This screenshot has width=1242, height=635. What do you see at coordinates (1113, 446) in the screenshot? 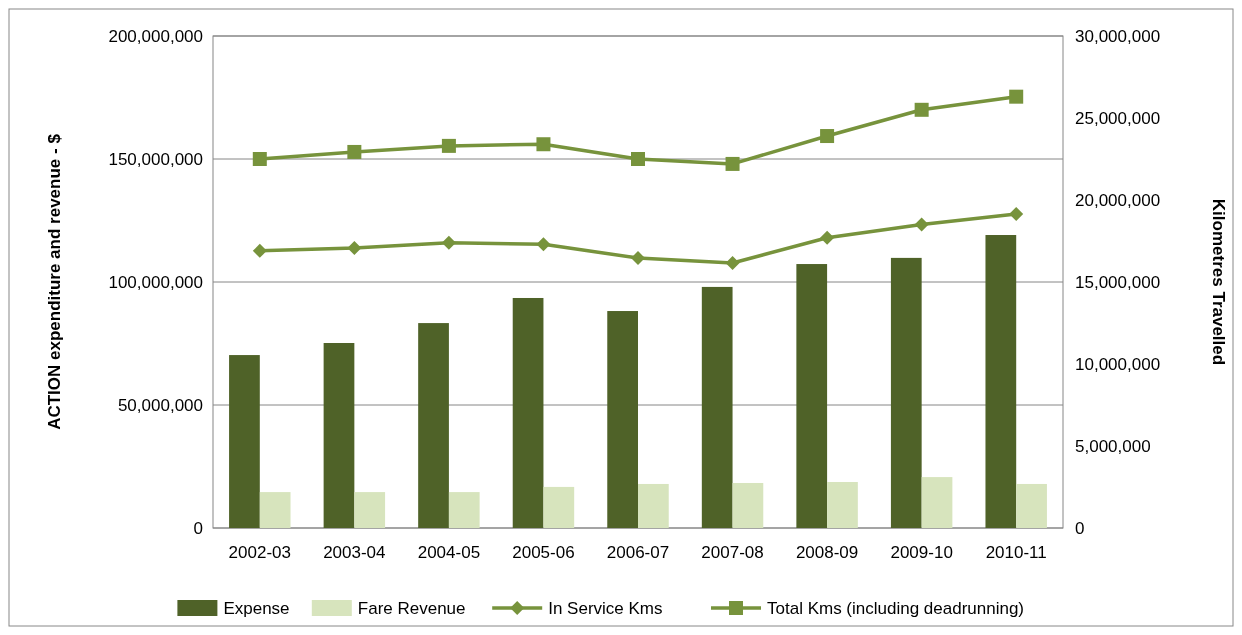
I see `y2-tick-label: 5,000,000` at bounding box center [1113, 446].